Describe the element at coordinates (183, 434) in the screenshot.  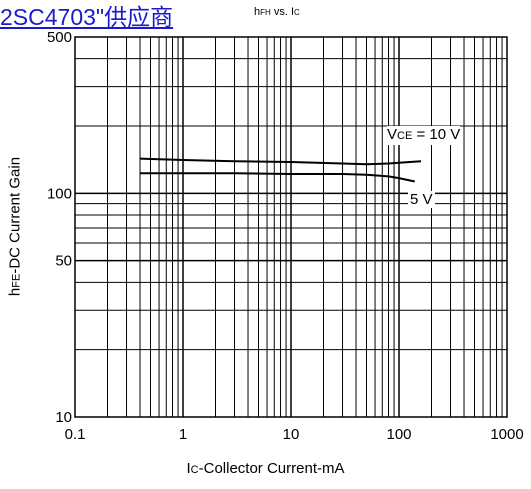
I see `x-tick-label: 1` at that location.